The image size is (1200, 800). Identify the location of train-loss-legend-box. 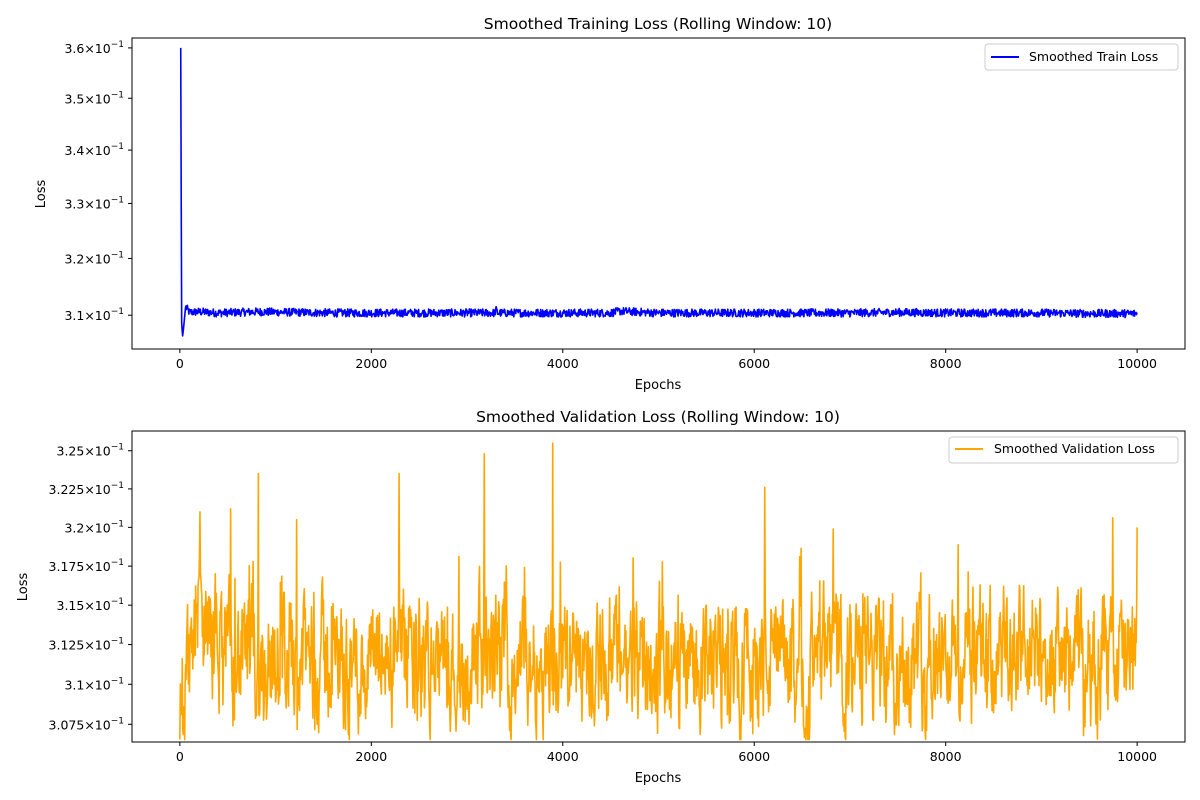
(1081, 57).